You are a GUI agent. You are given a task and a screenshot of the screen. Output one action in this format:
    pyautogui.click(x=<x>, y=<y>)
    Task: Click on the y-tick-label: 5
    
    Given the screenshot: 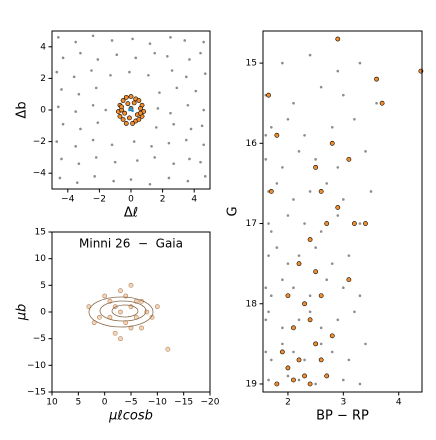 What is the action you would take?
    pyautogui.click(x=43, y=286)
    